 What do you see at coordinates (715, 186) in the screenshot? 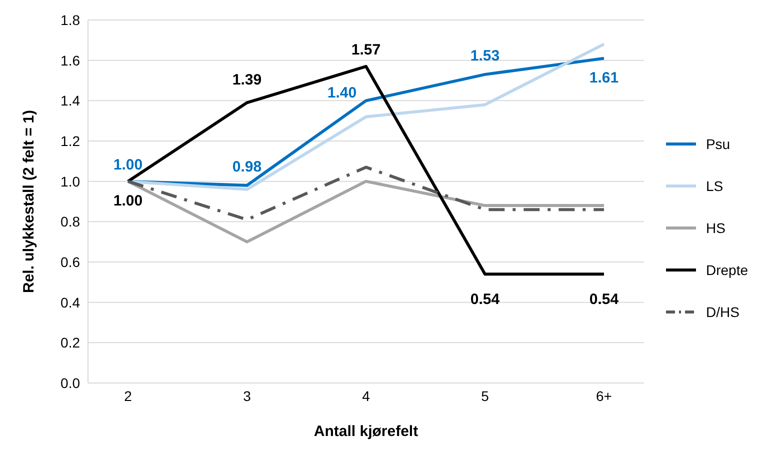
I see `legend-label: LS` at bounding box center [715, 186].